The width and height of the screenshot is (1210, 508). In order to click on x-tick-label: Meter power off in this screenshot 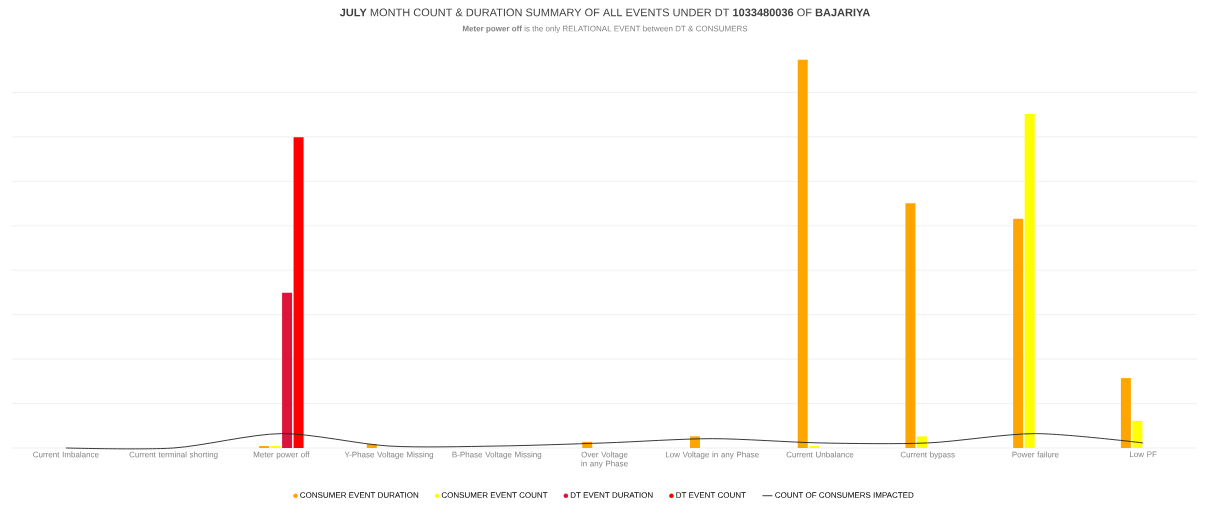, I will do `click(281, 455)`.